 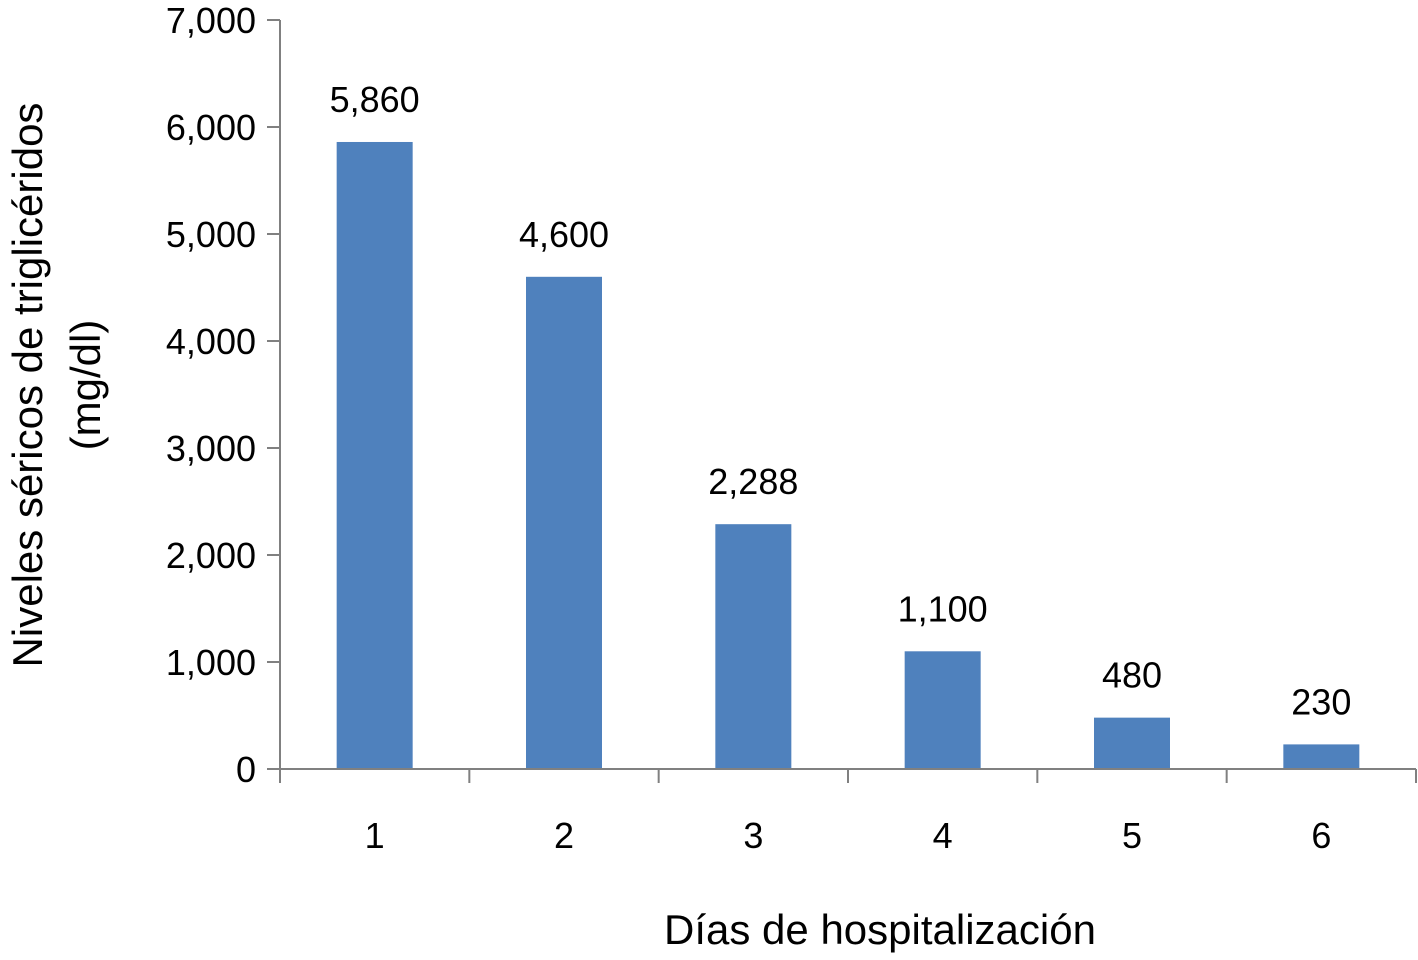 I want to click on y-tick-label-4000: 4,000, so click(x=211, y=341).